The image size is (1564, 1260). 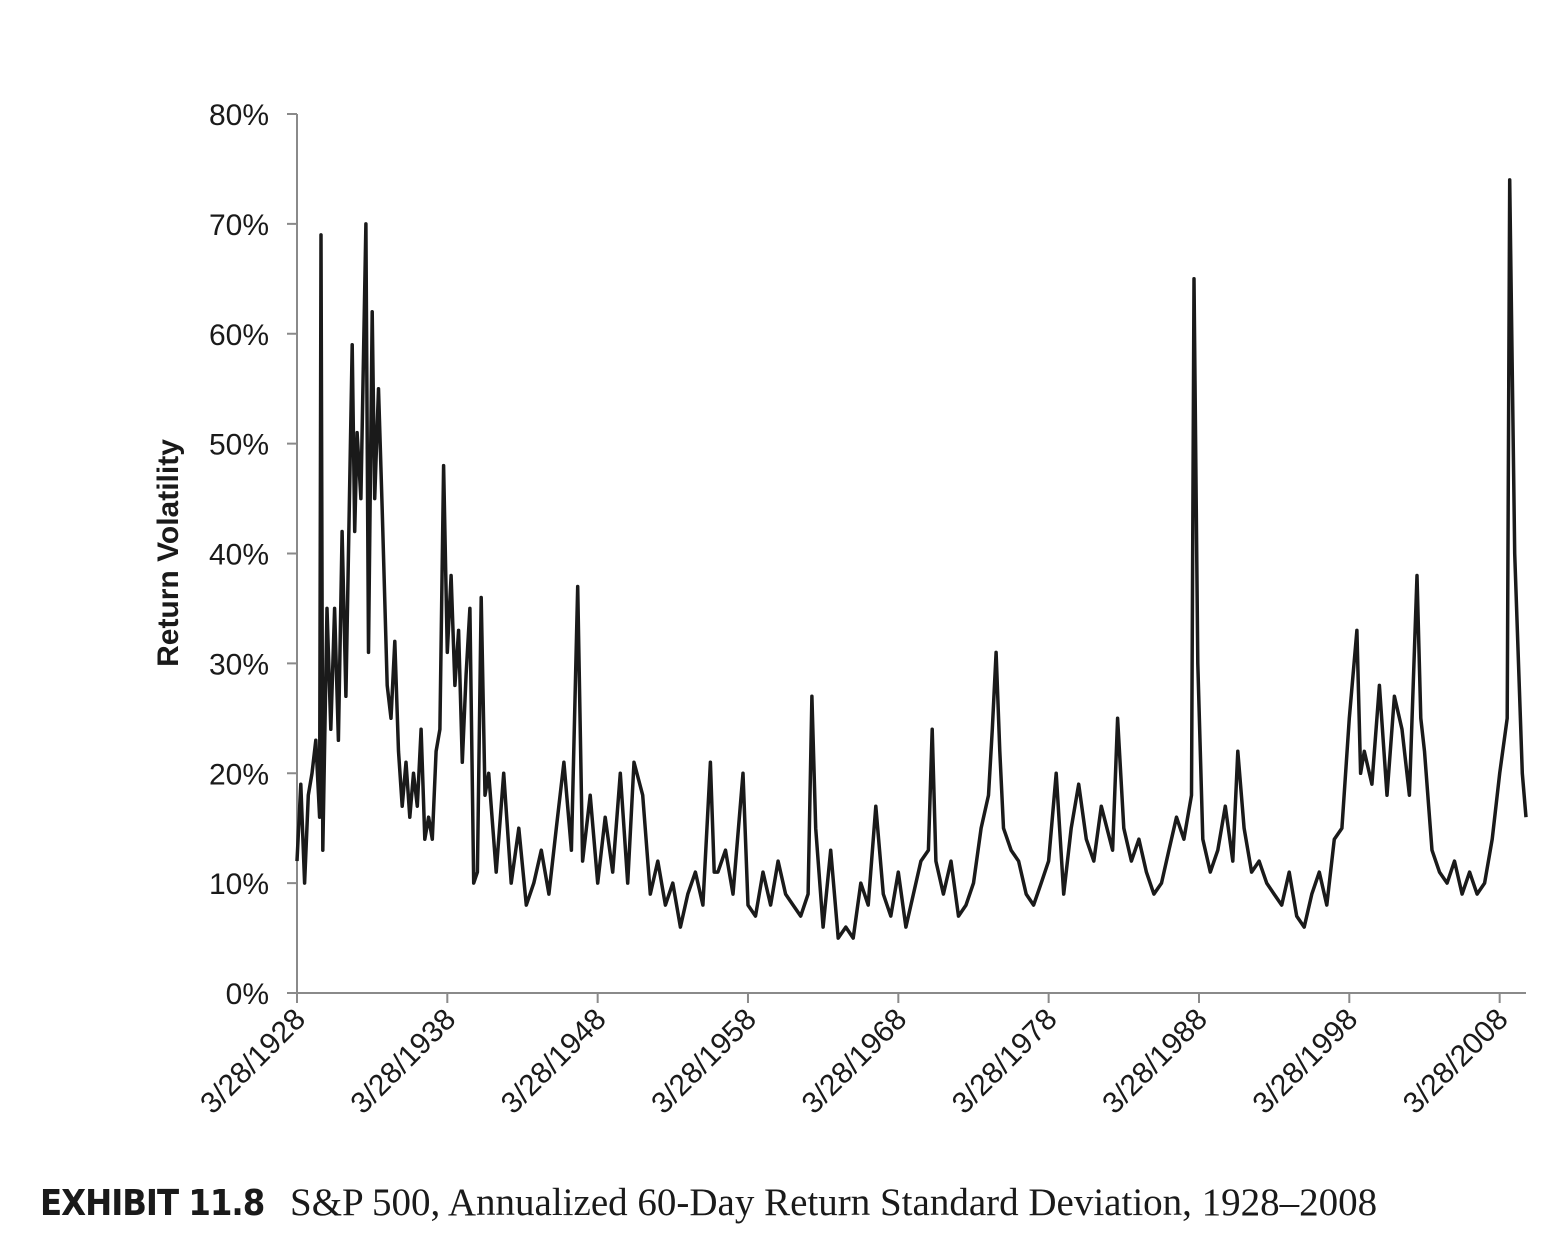 What do you see at coordinates (152, 1203) in the screenshot?
I see `exhibit-label: EXHIBIT 11.8` at bounding box center [152, 1203].